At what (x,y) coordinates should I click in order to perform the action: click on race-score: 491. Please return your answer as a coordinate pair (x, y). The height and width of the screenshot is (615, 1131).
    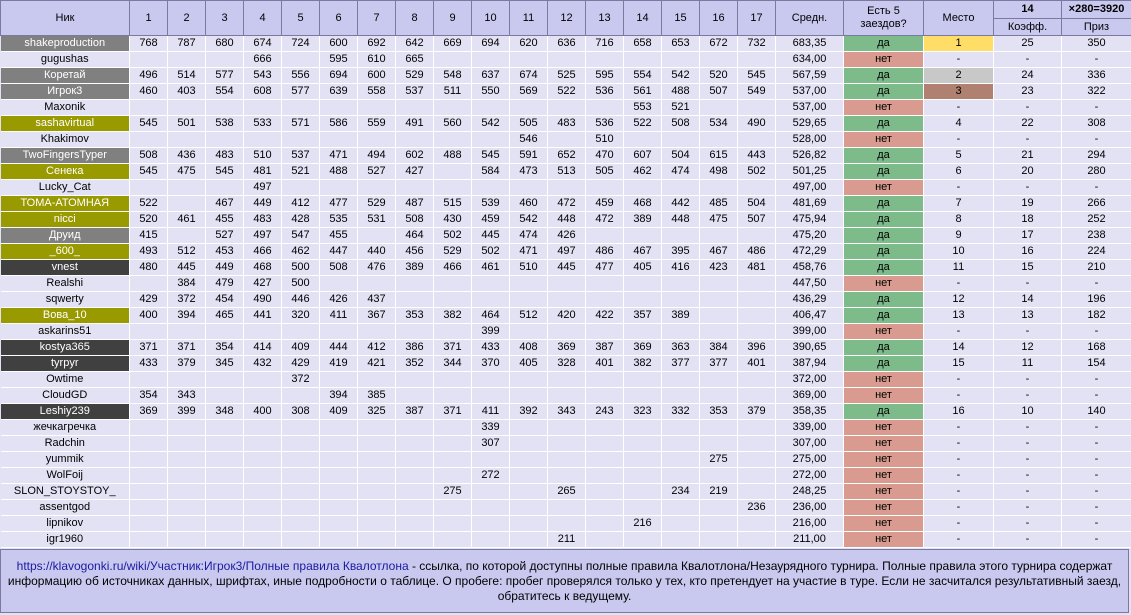
    Looking at the image, I should click on (414, 123).